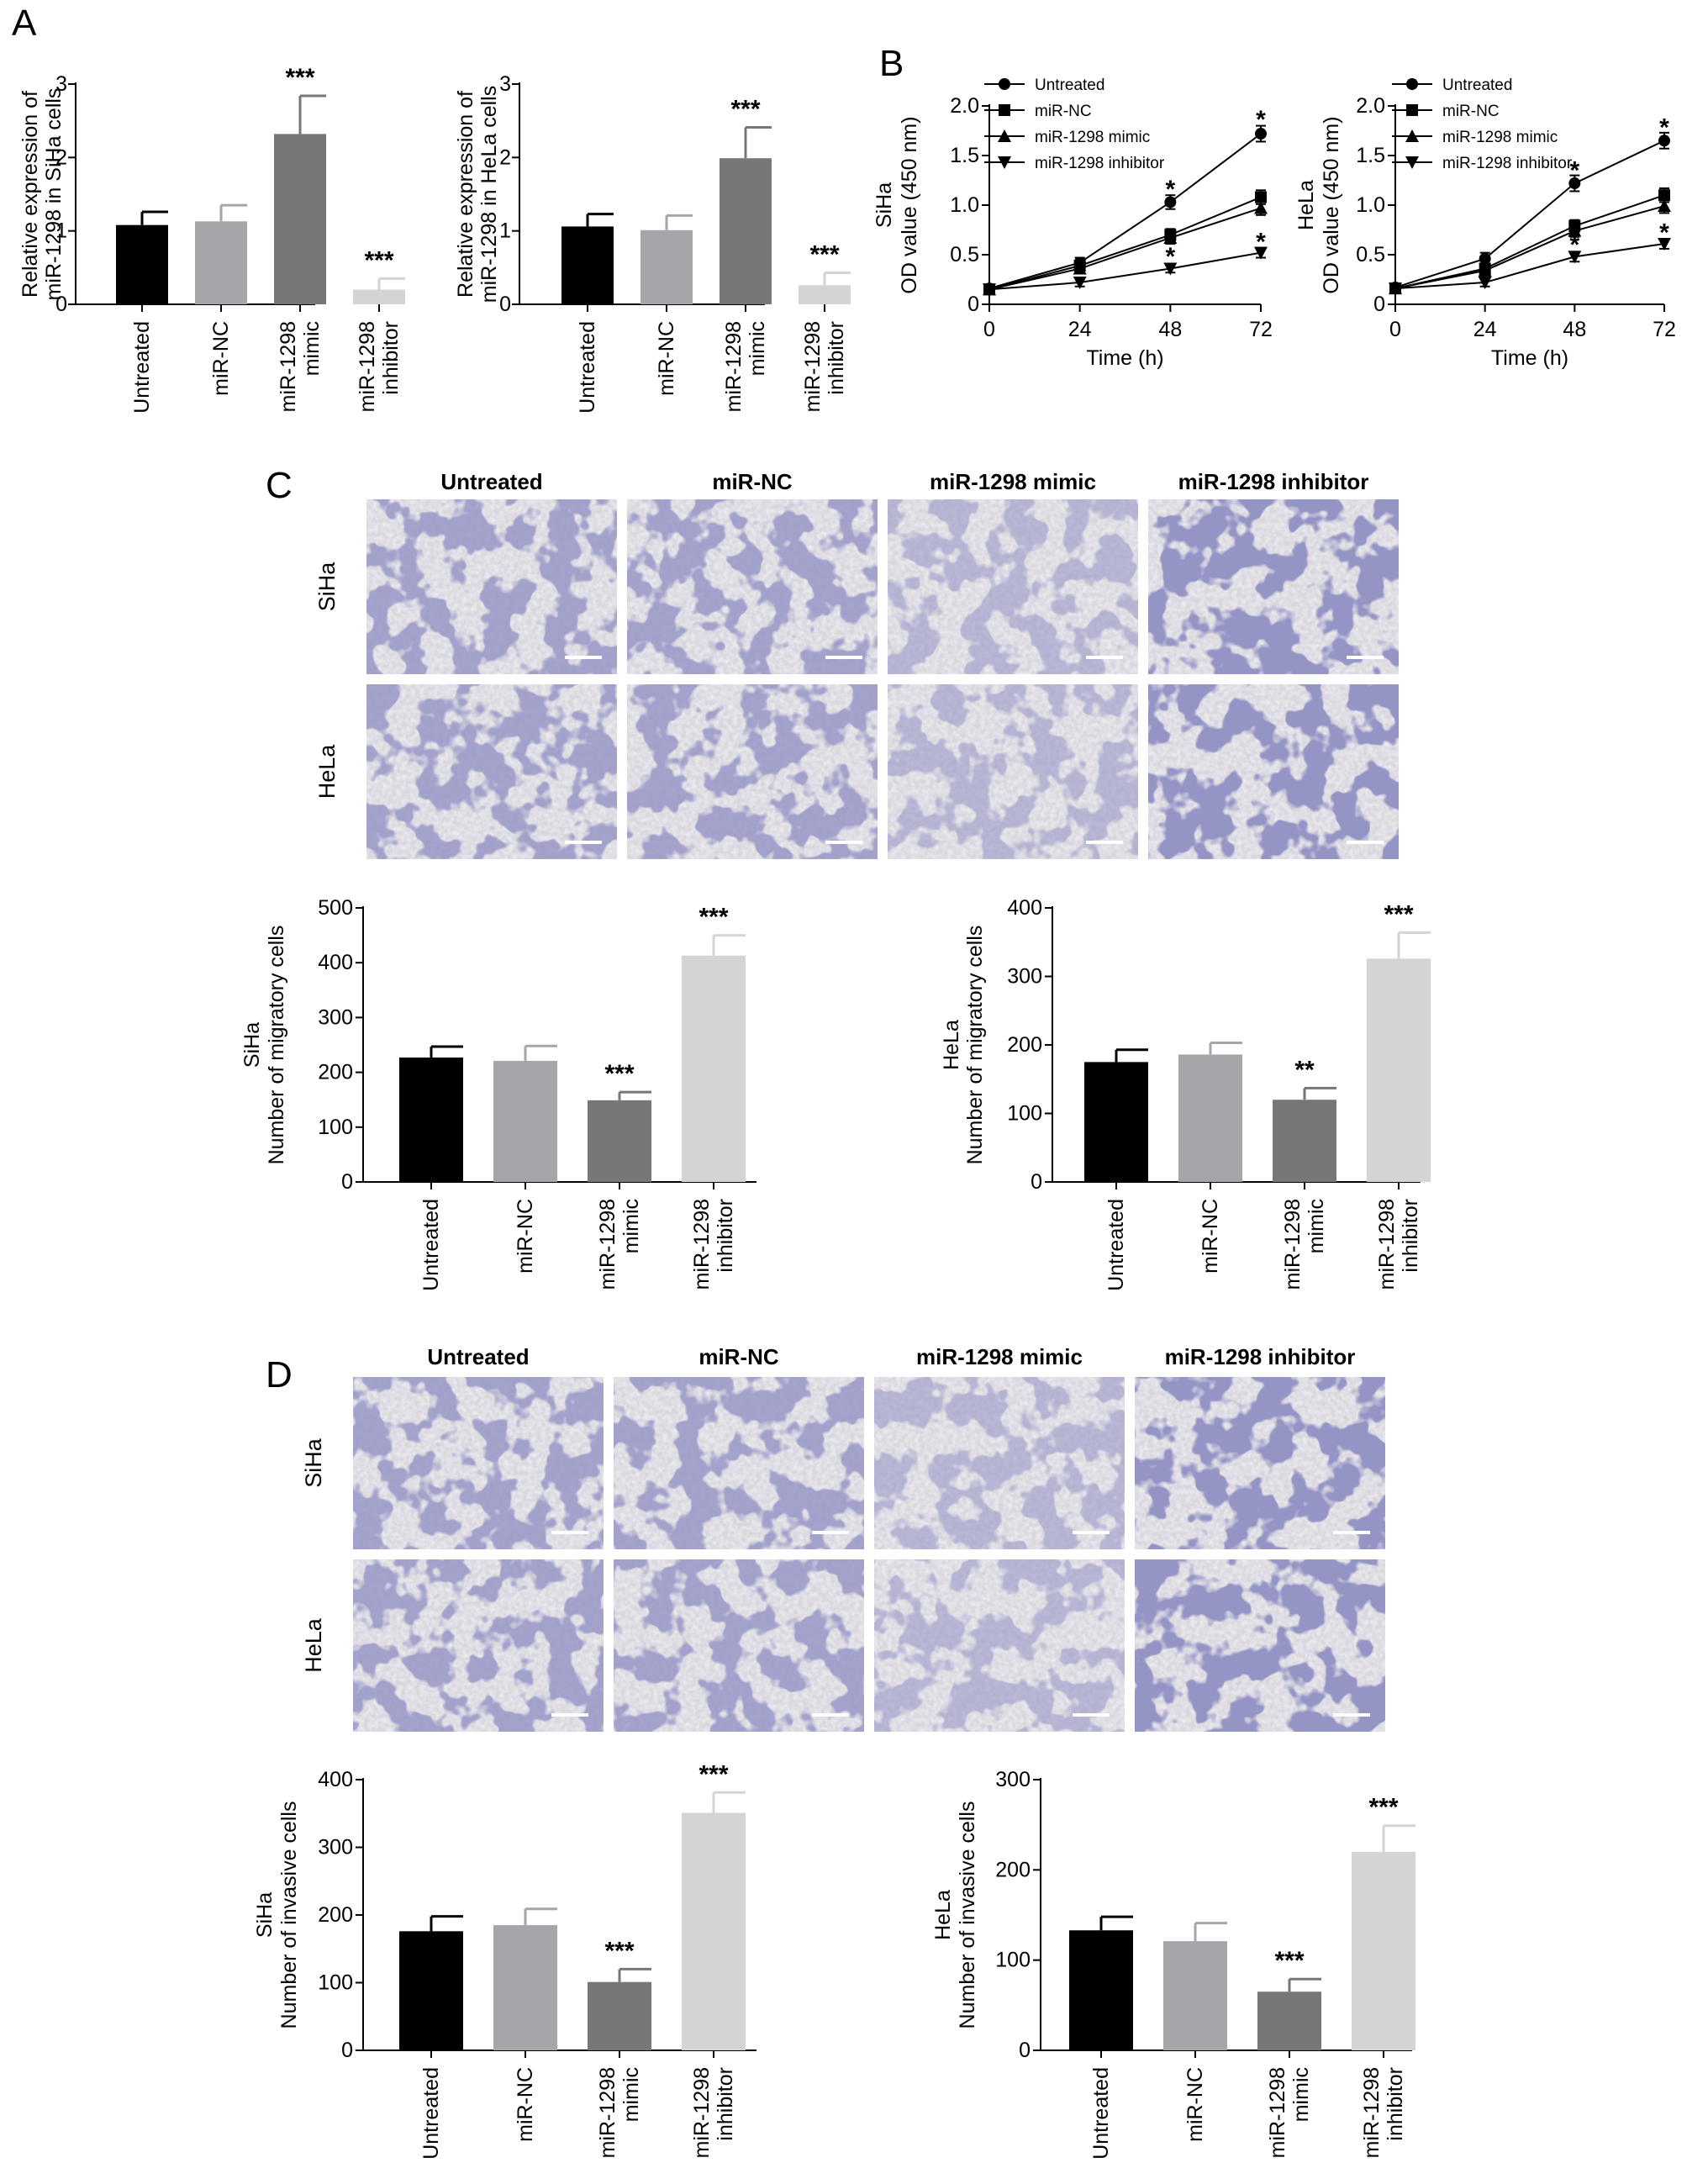 The image size is (1708, 2184). I want to click on y-axis-label: HeLa, so click(951, 1045).